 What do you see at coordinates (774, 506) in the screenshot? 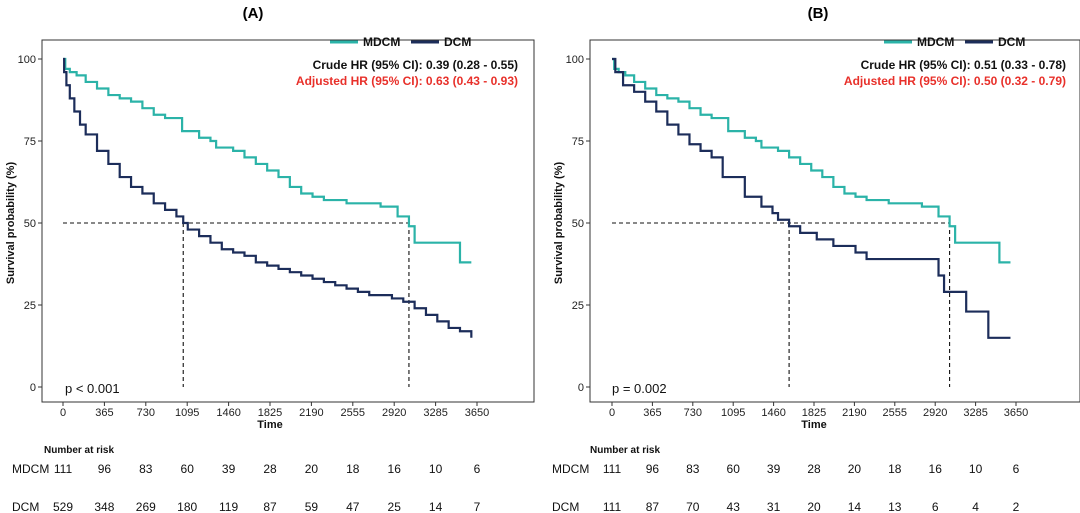
I see `risk-count-cell: 31` at bounding box center [774, 506].